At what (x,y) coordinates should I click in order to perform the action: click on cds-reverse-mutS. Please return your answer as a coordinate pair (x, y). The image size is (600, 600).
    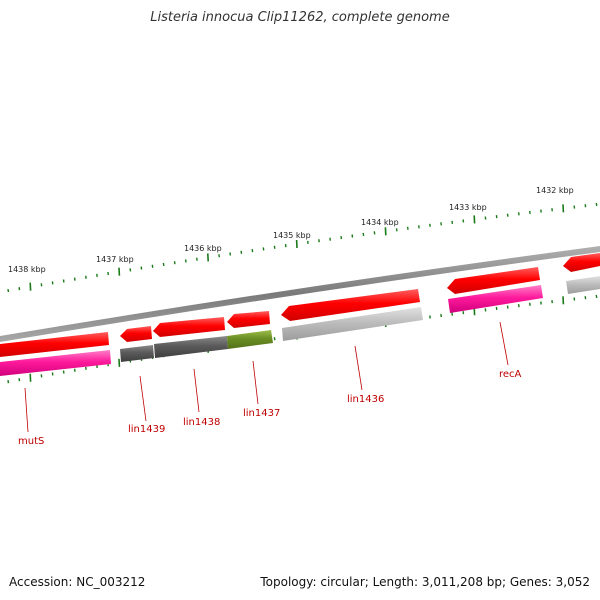
    Looking at the image, I should click on (55, 363).